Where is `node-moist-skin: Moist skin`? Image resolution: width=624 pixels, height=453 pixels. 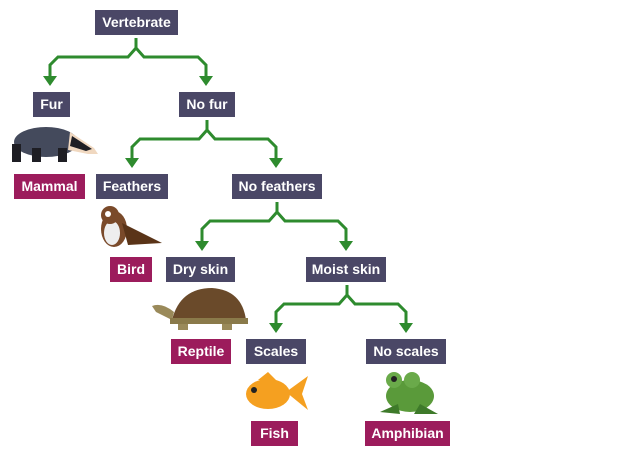
node-moist-skin: Moist skin is located at coordinates (346, 269).